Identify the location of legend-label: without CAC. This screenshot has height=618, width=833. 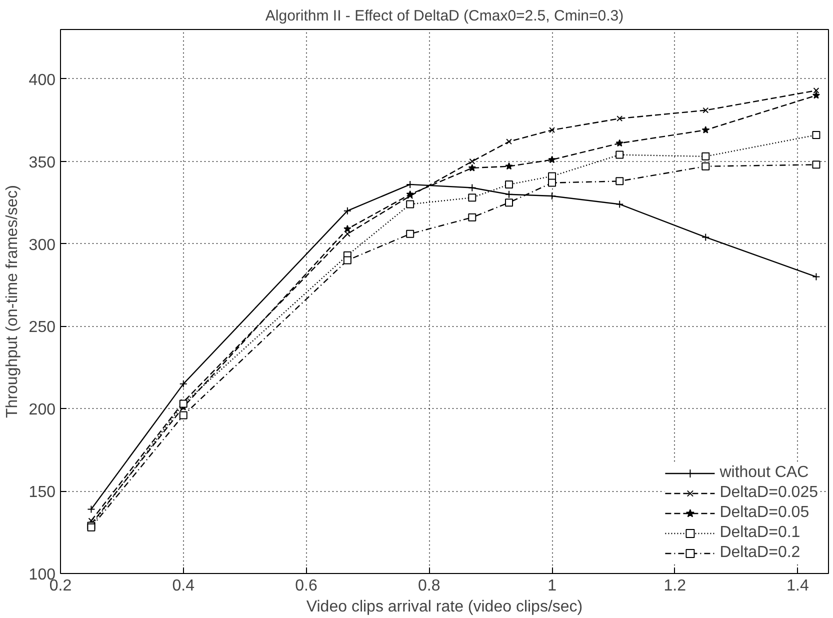
(764, 473).